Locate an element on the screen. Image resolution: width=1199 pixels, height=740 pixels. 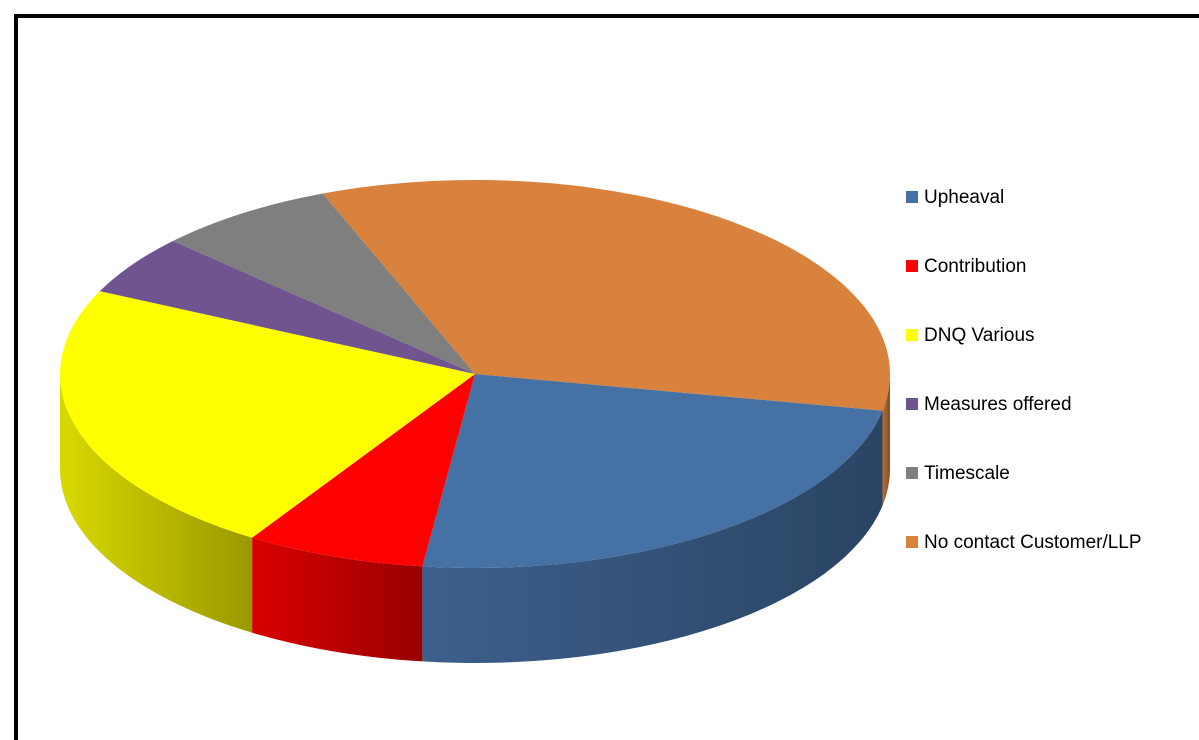
legend-label: Contribution is located at coordinates (975, 266).